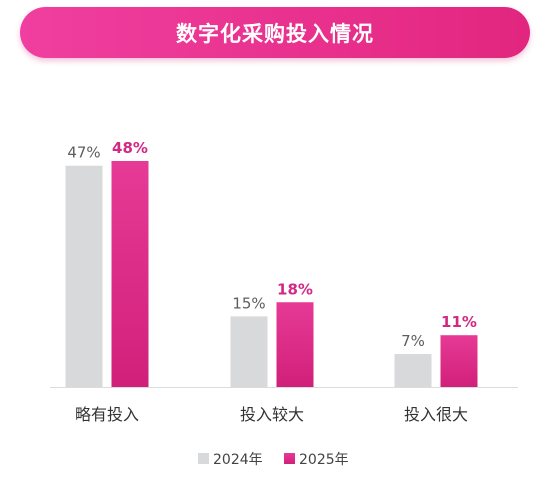 The width and height of the screenshot is (553, 482). Describe the element at coordinates (83, 153) in the screenshot. I see `data-label-2024-1: 47%` at that location.